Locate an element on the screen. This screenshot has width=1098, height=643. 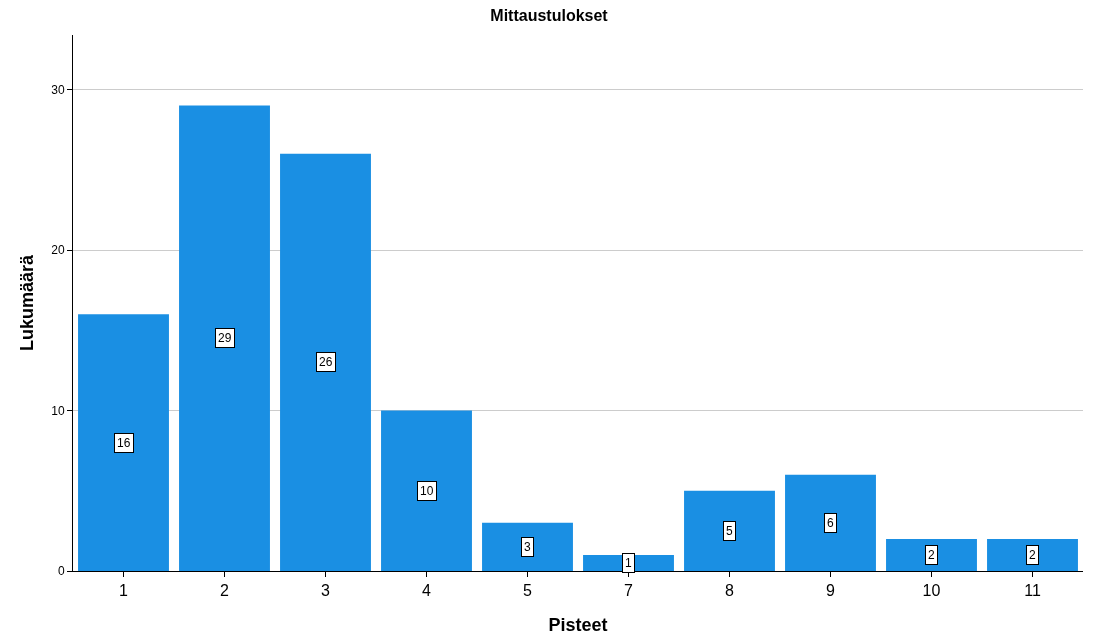
data-label: 6 is located at coordinates (830, 523).